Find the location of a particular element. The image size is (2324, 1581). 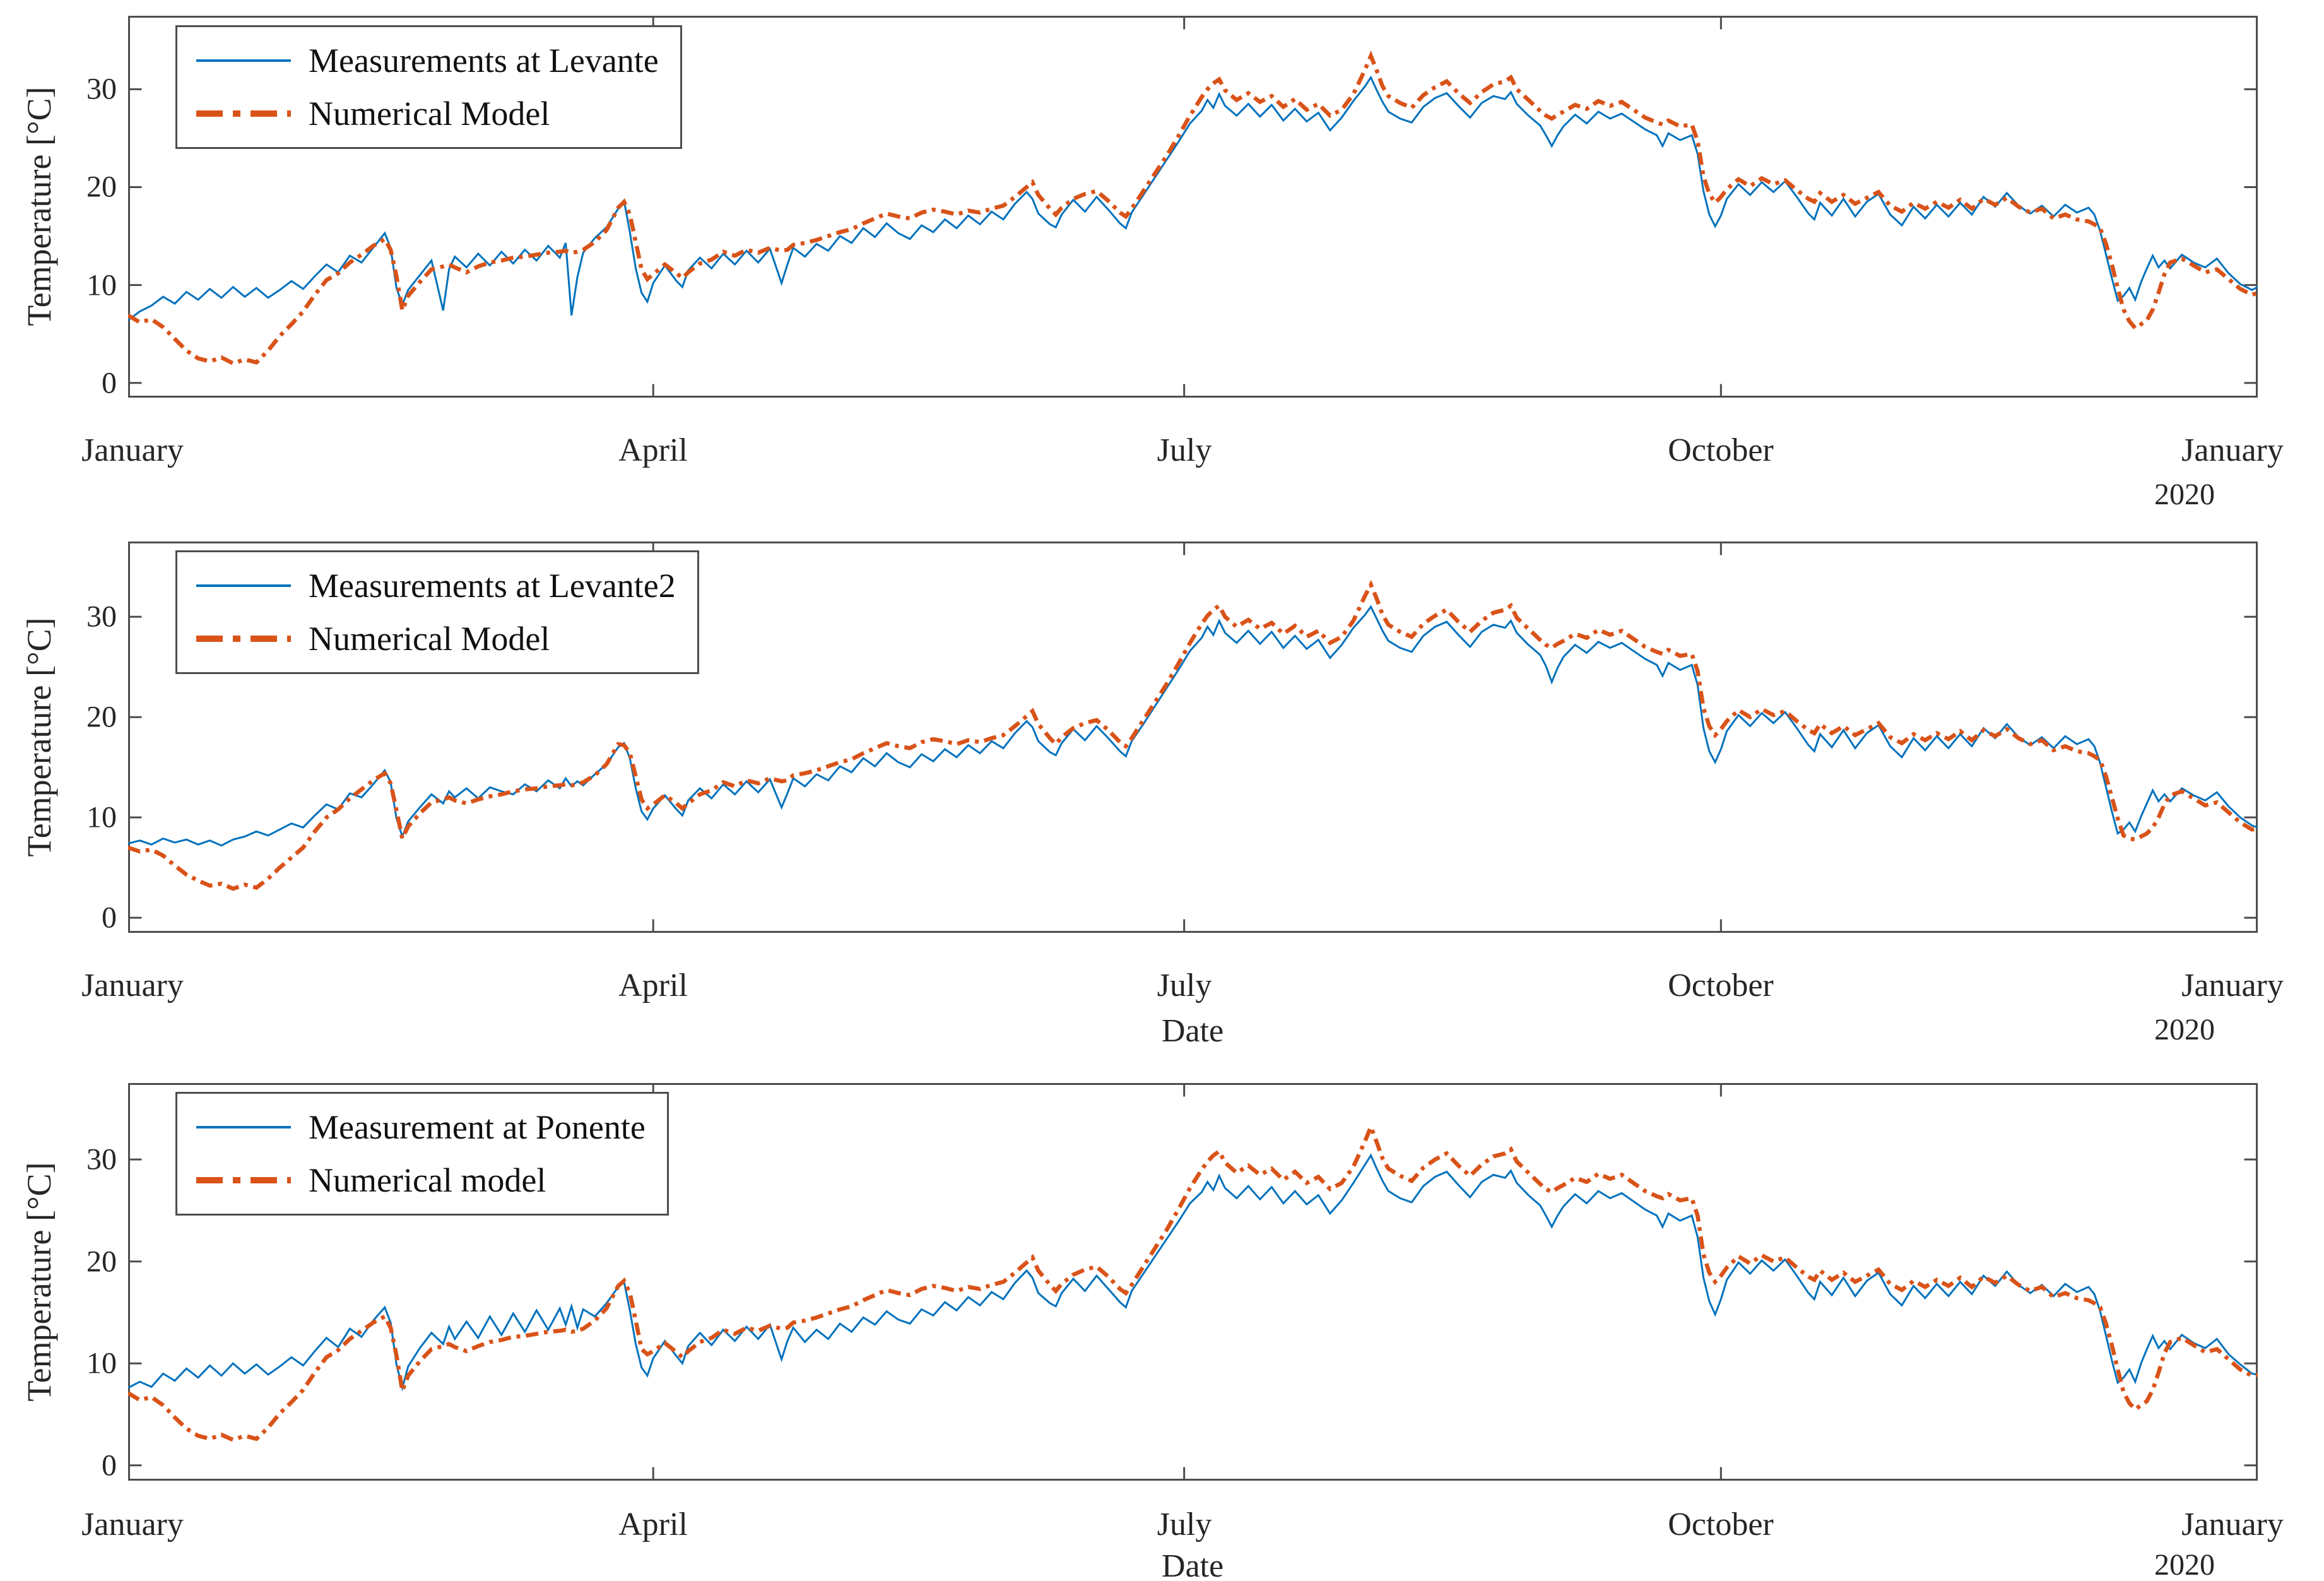

legend-label-measurement: Measurement at Ponente is located at coordinates (478, 1127).